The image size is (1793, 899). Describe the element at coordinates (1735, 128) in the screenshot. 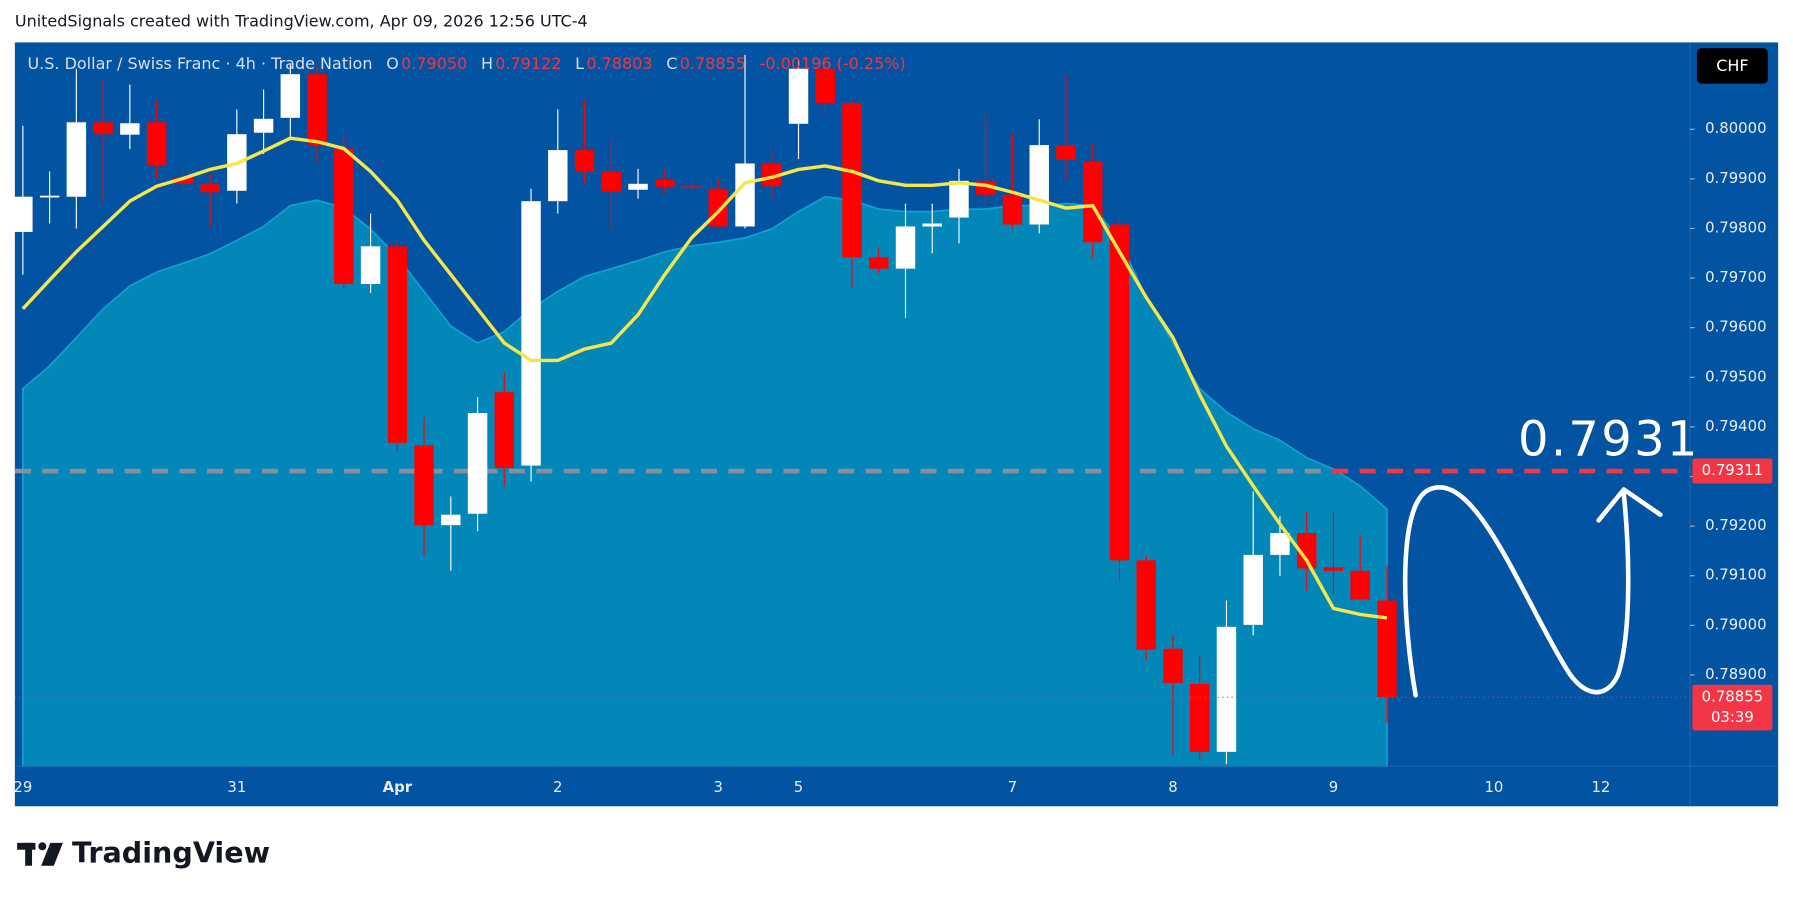

I see `y-tick-label: 0.80000` at that location.